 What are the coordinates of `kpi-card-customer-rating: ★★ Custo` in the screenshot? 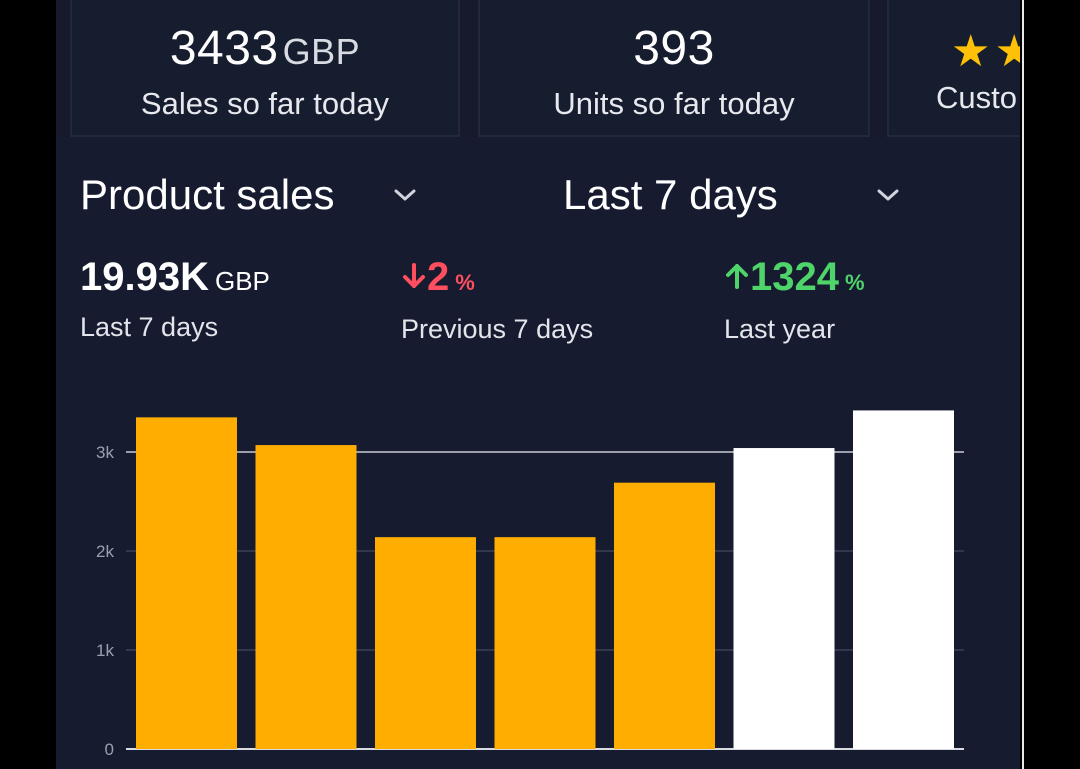 It's located at (953, 68).